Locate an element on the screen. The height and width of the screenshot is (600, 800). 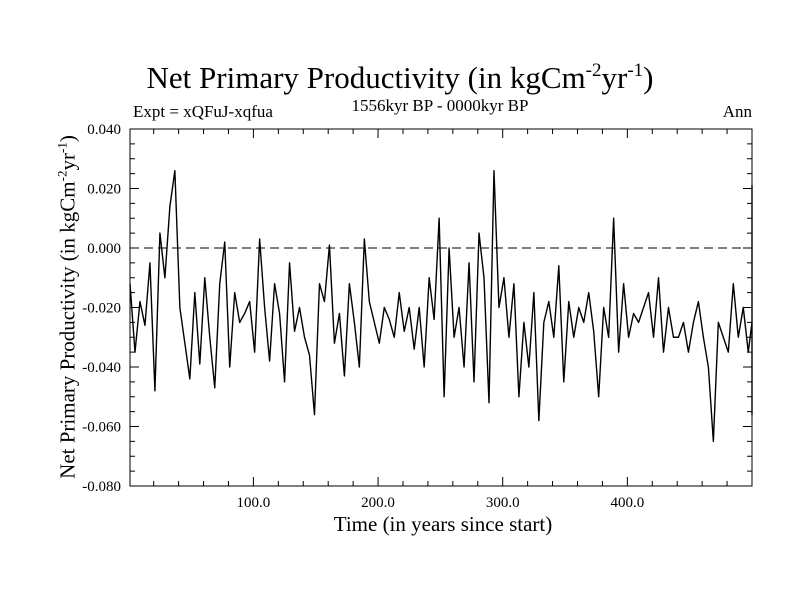
title-text: Net Primary Productivity (in kgCm is located at coordinates (366, 77).